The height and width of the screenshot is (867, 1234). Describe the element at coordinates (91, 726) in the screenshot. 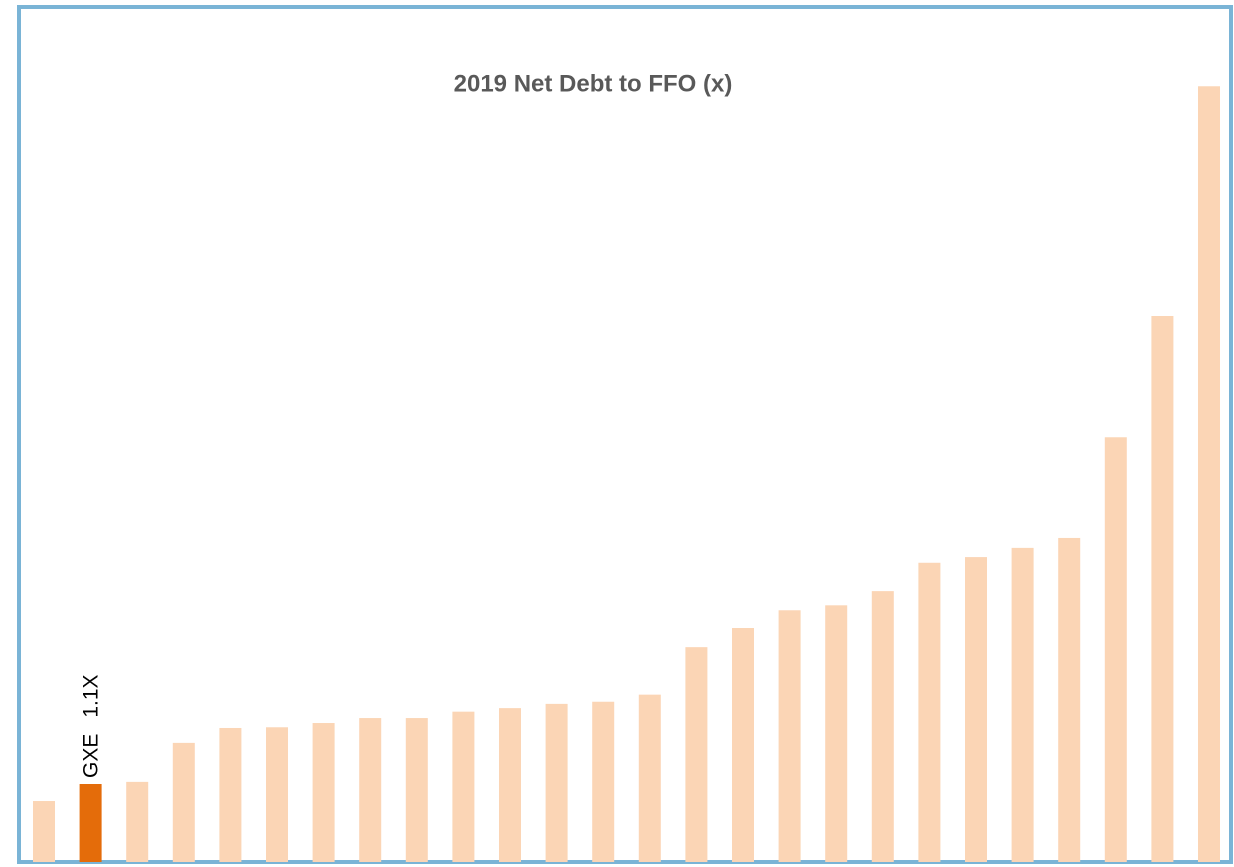

I see `bar-label: GXE 1.1X` at that location.